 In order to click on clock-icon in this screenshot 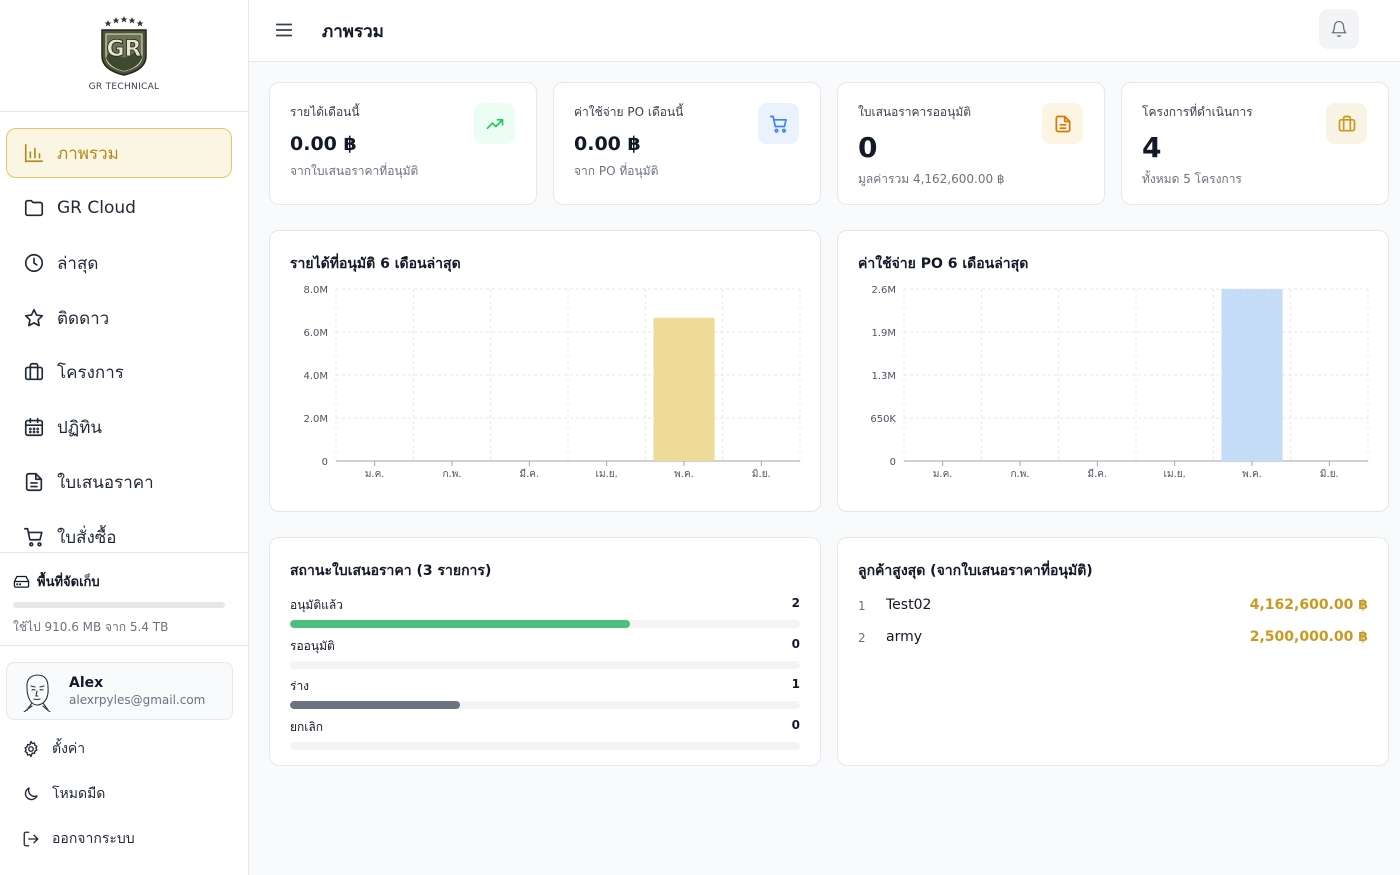, I will do `click(34, 263)`.